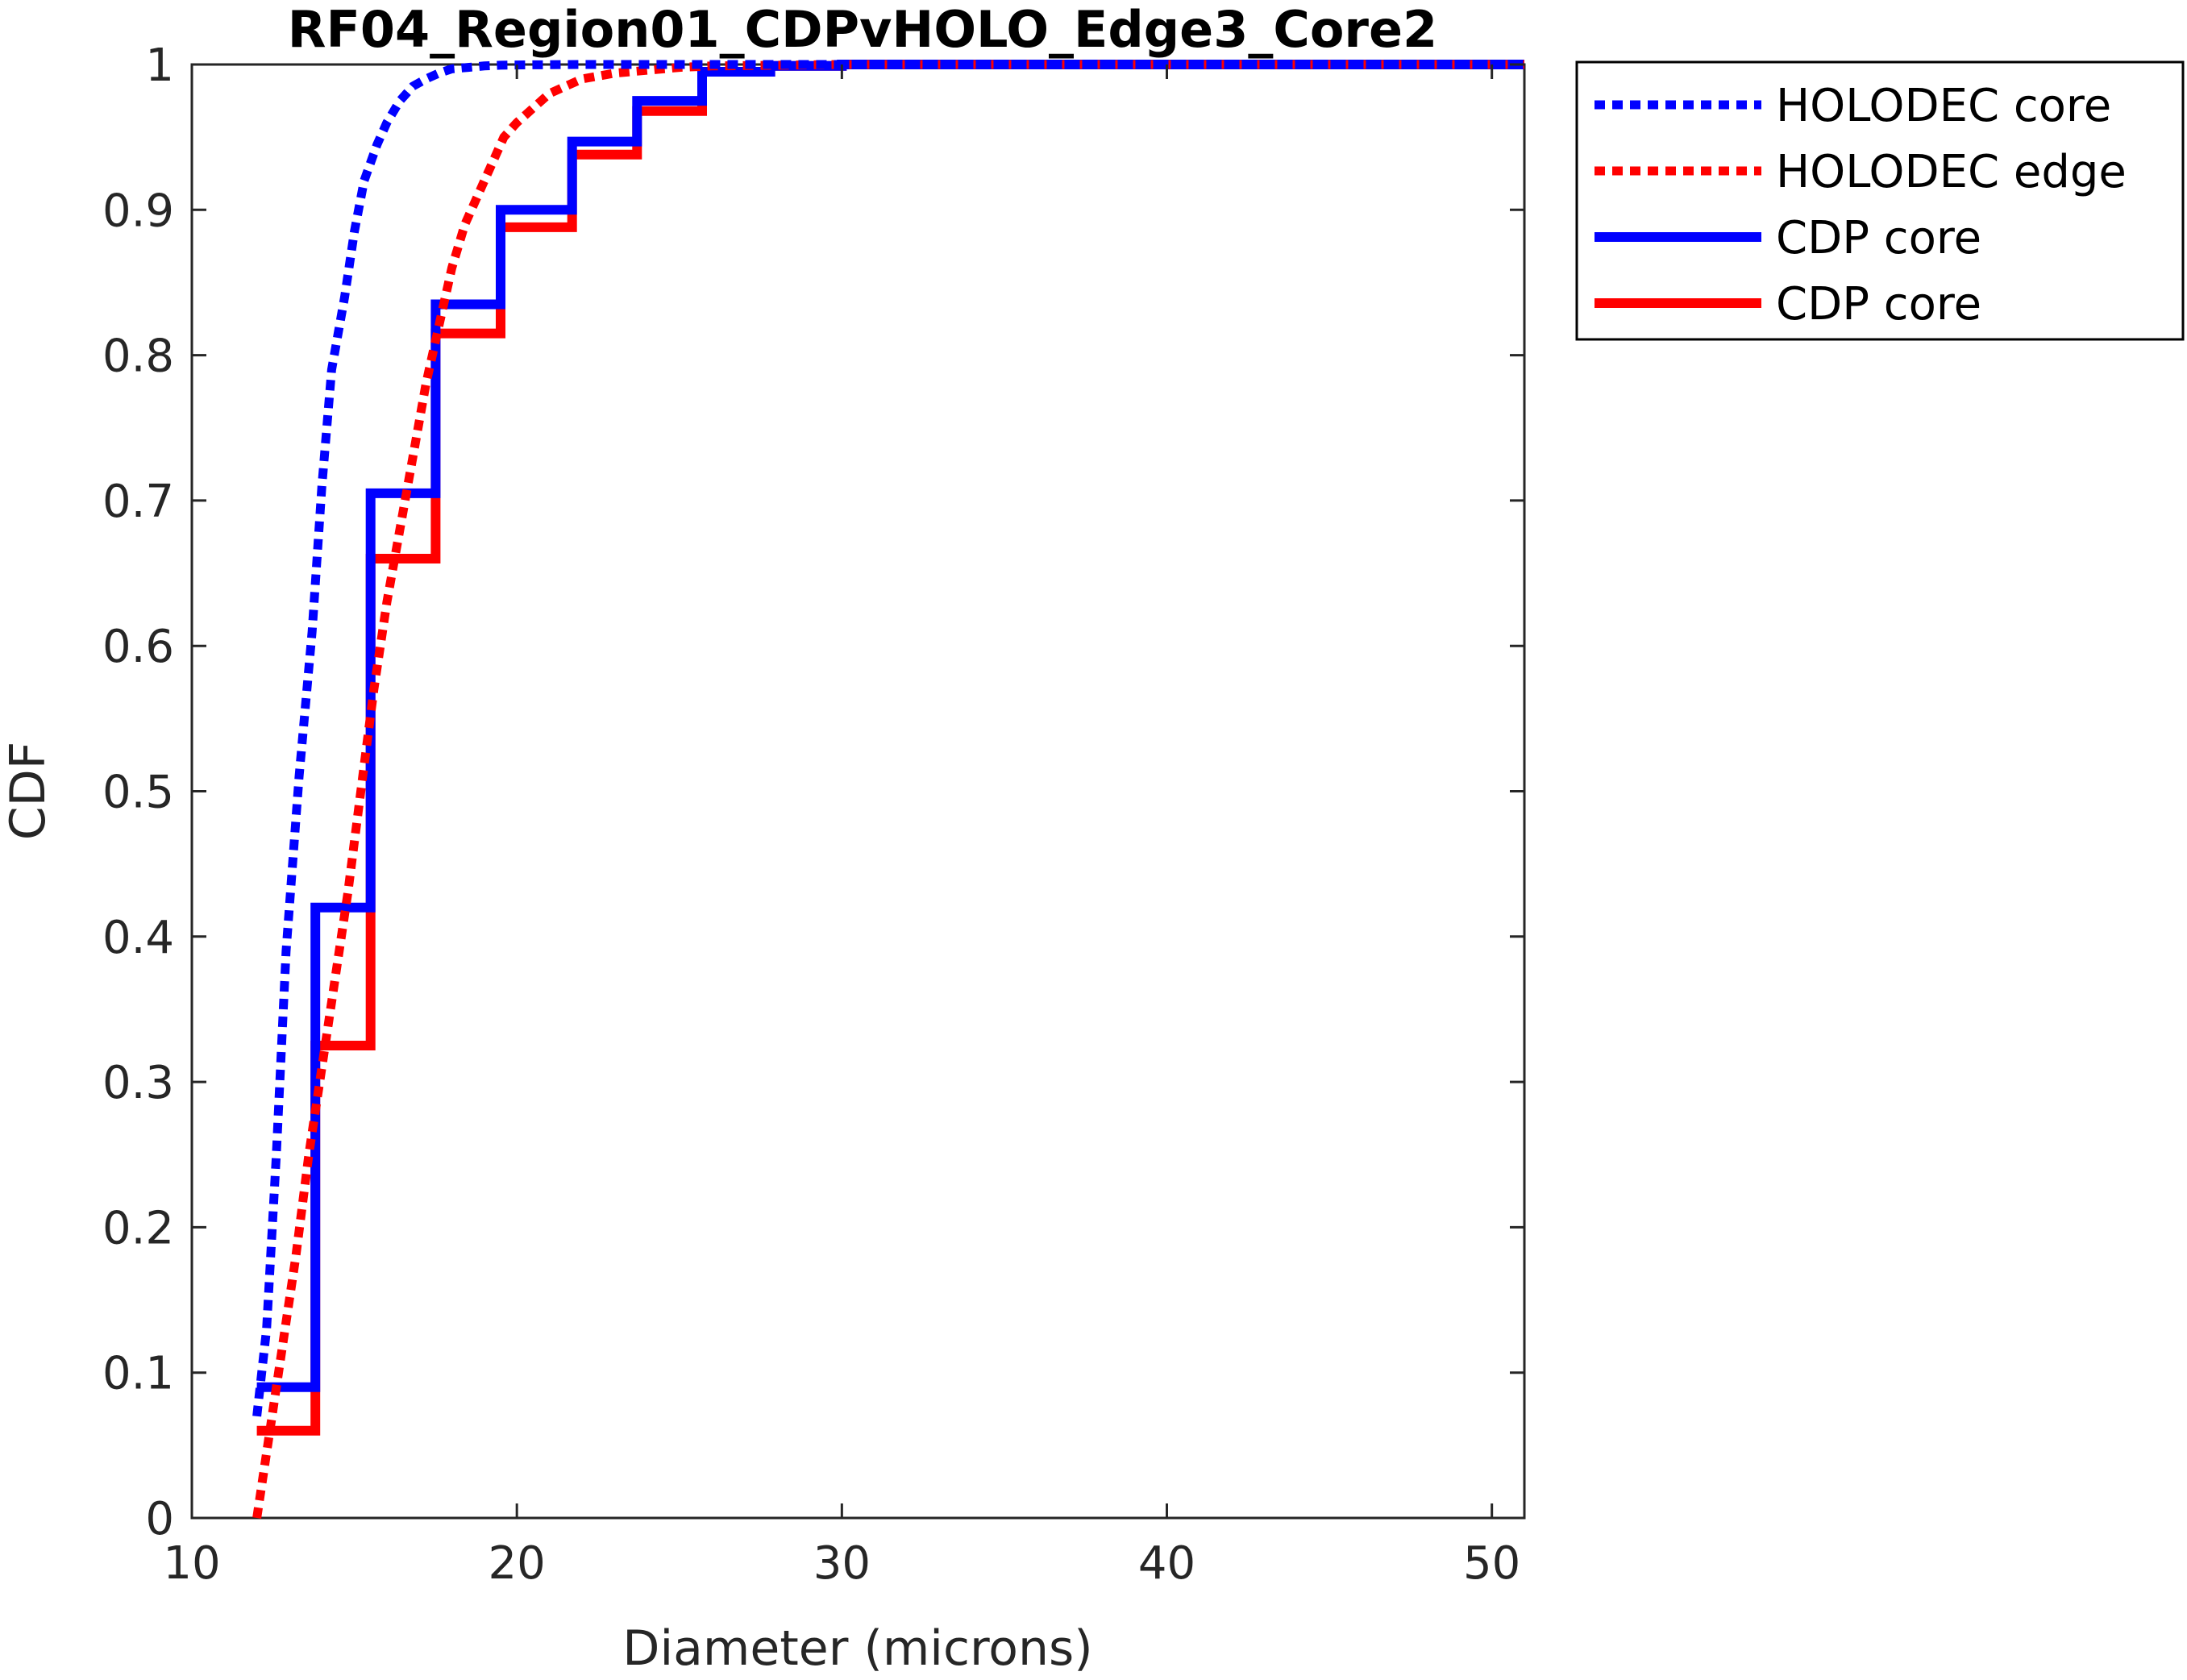 This screenshot has width=2187, height=1680. Describe the element at coordinates (159, 66) in the screenshot. I see `y-tick-label: 1` at that location.